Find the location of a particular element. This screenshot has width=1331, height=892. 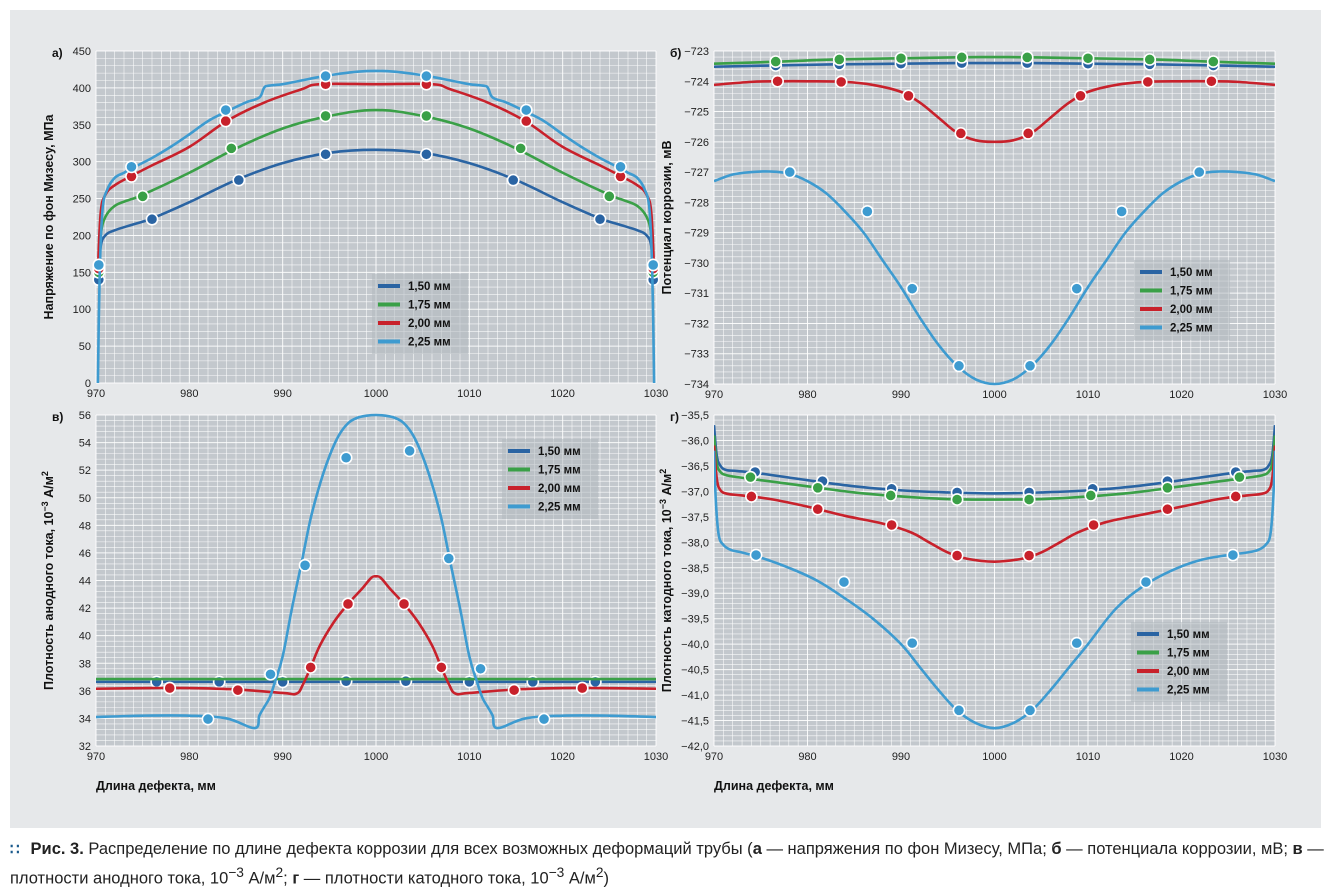

caption-close: ) is located at coordinates (606, 878).